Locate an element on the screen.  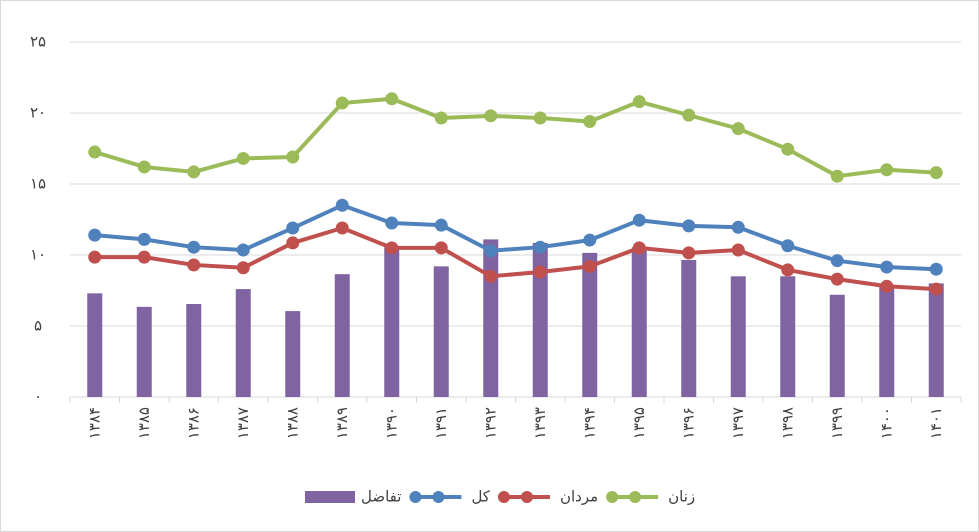
x-tick-label: ۱۳۸۷ is located at coordinates (243, 423).